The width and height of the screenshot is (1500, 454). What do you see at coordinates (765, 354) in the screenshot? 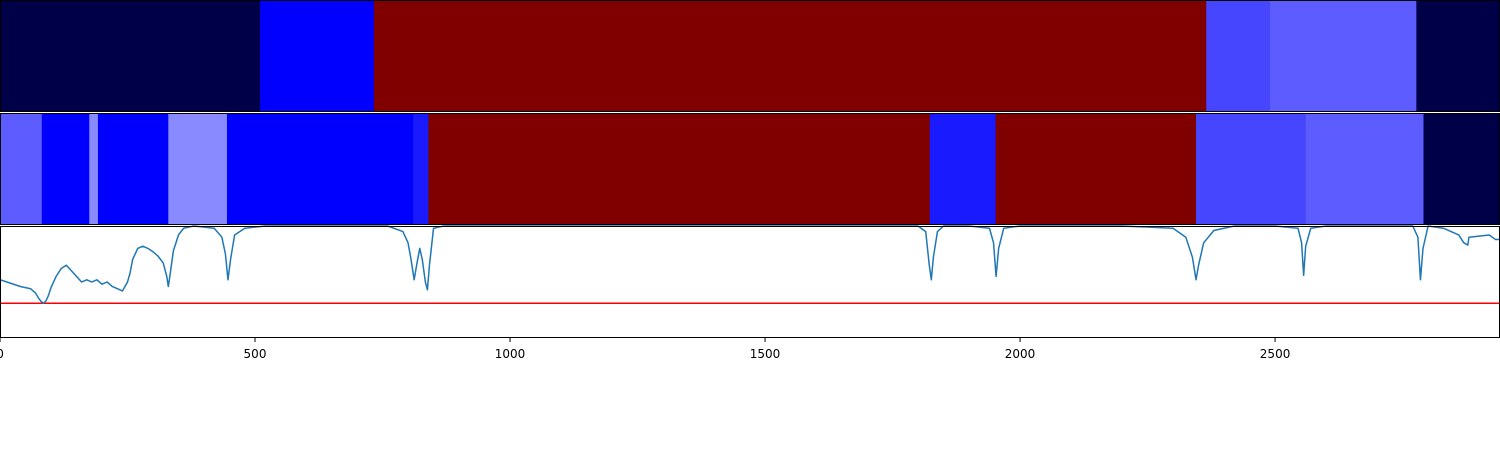
I see `x-tick-label: 1500` at bounding box center [765, 354].